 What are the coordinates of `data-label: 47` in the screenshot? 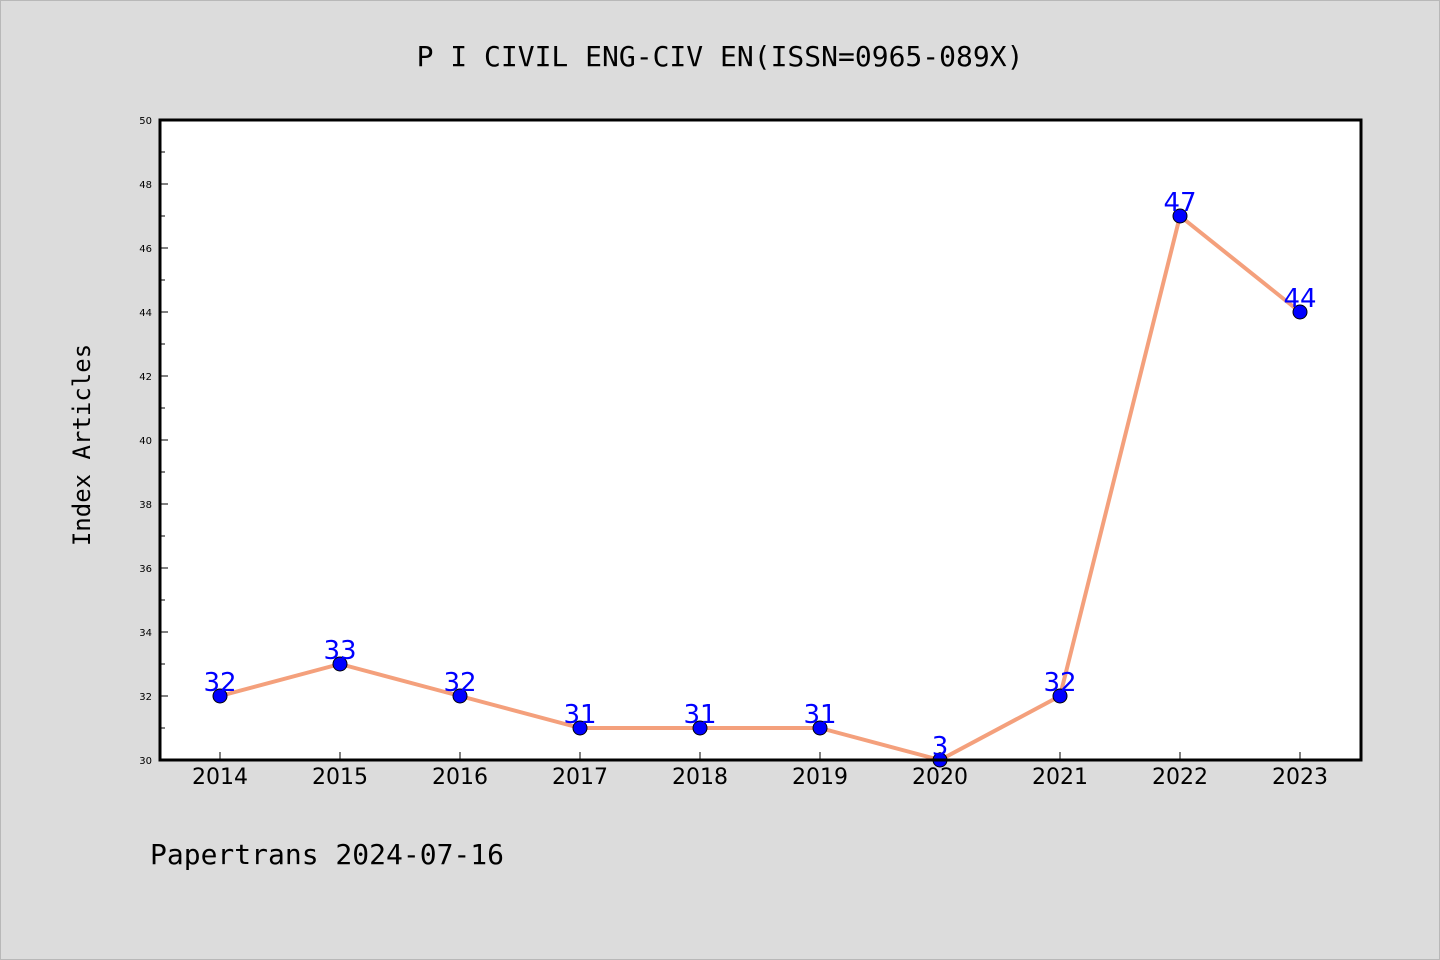 It's located at (1179, 203).